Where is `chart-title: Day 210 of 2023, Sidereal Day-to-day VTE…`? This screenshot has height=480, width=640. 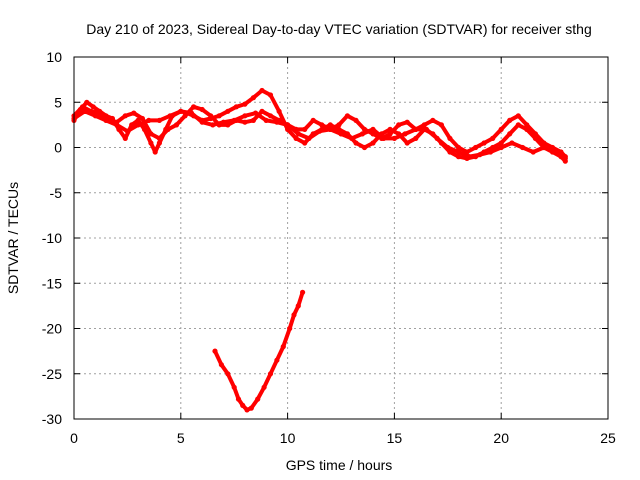 chart-title: Day 210 of 2023, Sidereal Day-to-day VTE… is located at coordinates (339, 29).